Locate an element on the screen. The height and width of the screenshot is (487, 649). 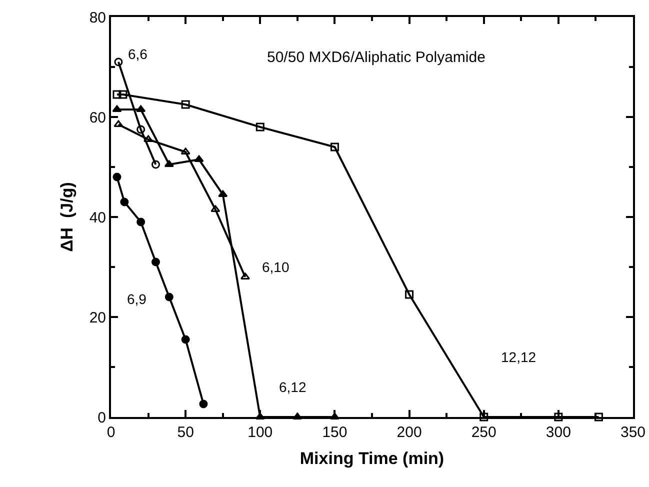
y-axis-title: ΔH (J/g) is located at coordinates (66, 217).